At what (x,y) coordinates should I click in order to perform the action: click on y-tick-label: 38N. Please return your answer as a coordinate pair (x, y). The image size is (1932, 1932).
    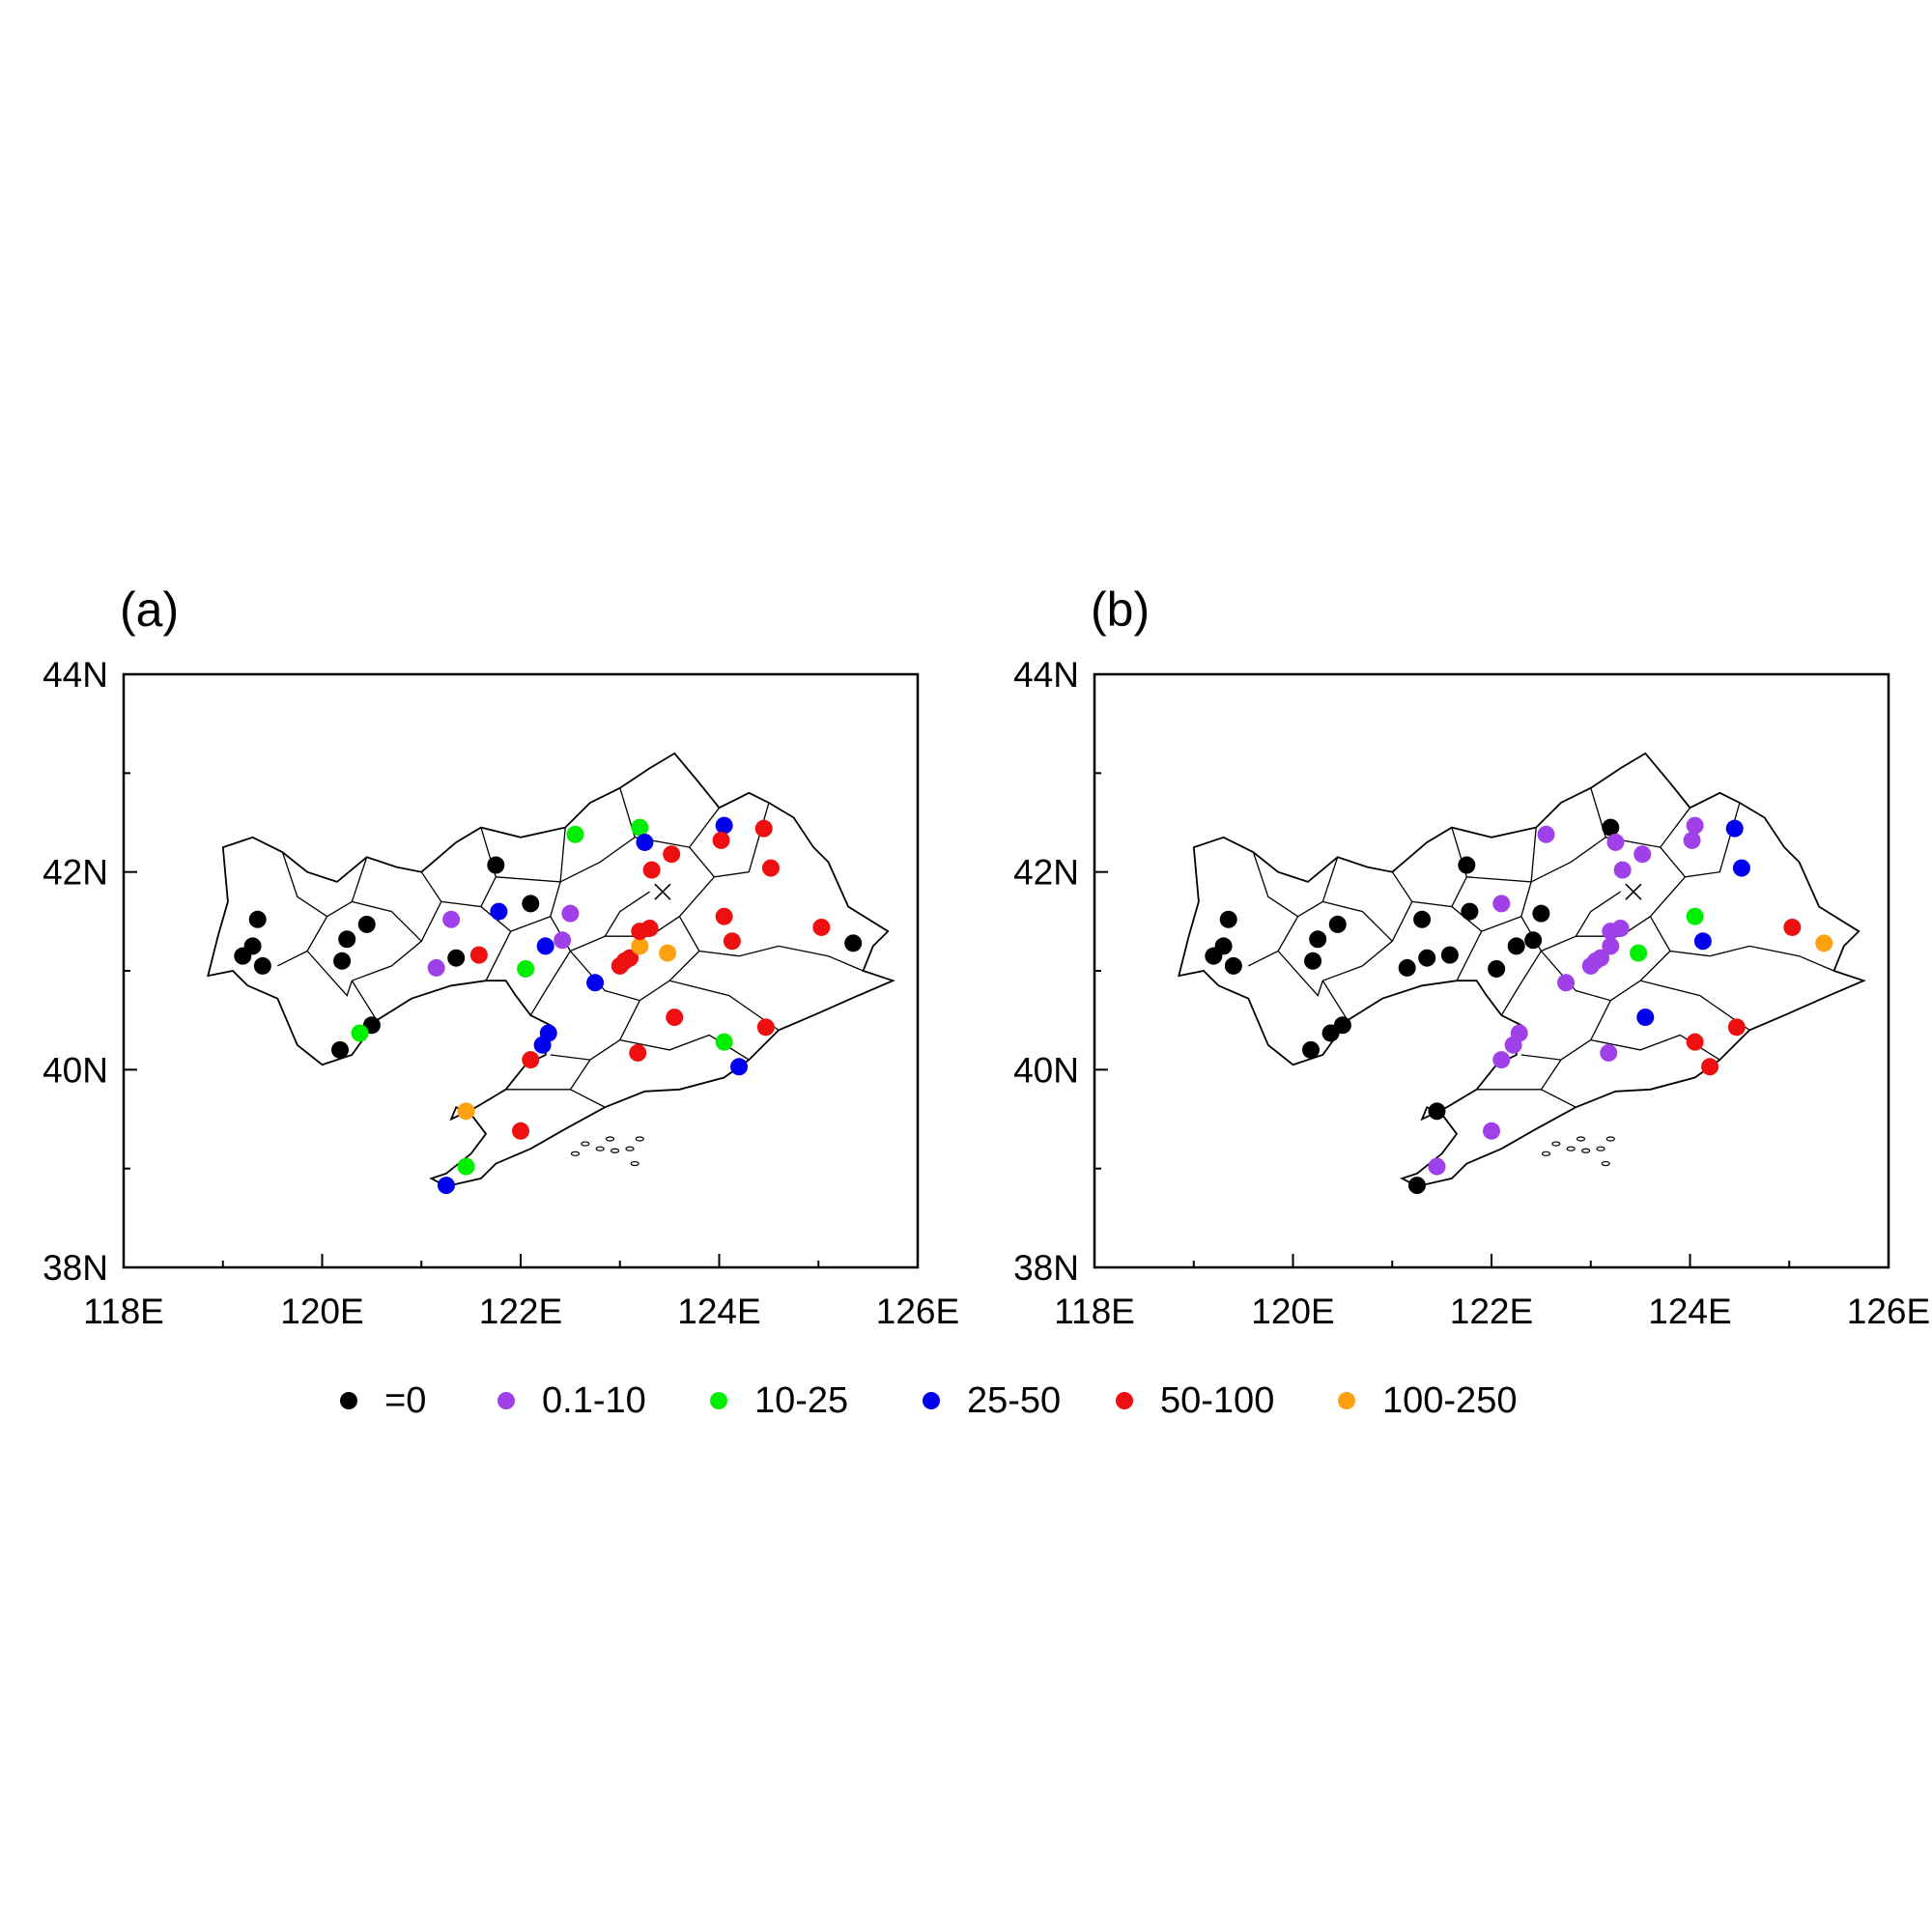
    Looking at the image, I should click on (1046, 1268).